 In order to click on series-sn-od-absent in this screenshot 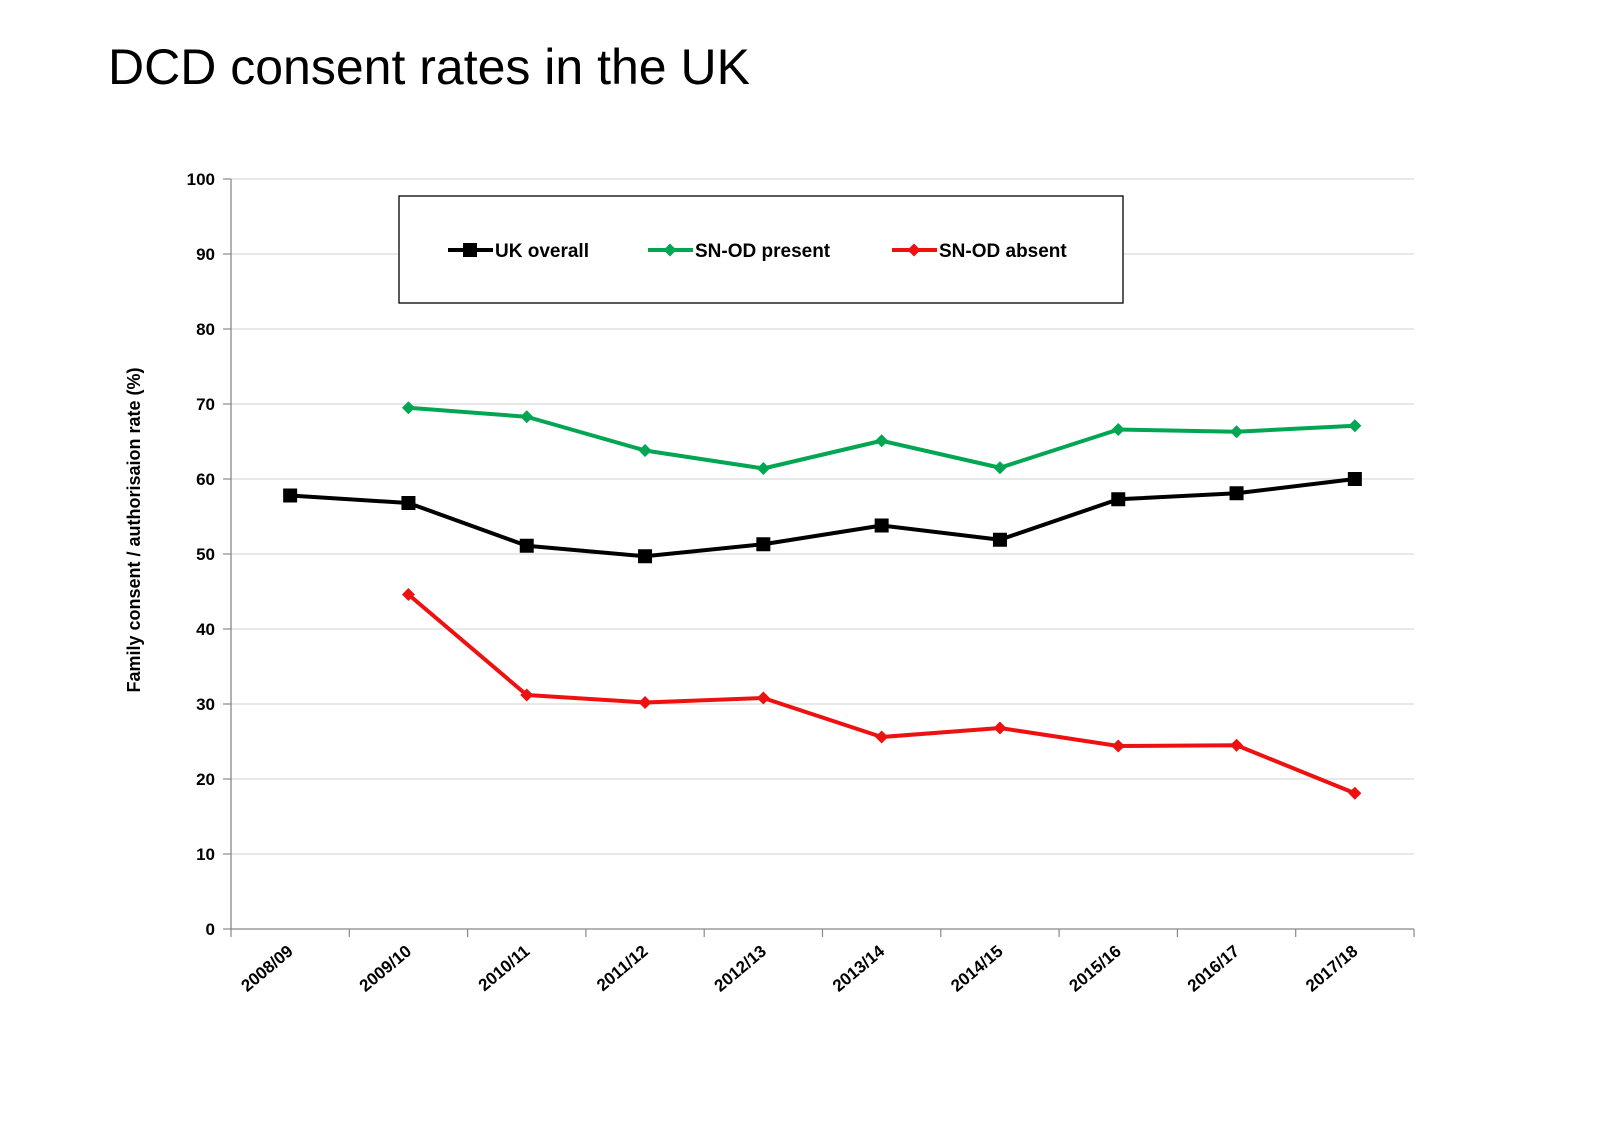, I will do `click(881, 694)`.